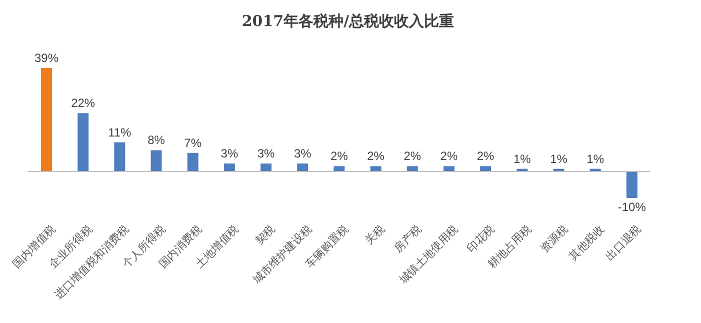 The height and width of the screenshot is (323, 701). Describe the element at coordinates (157, 140) in the screenshot. I see `data-label: 8%` at that location.